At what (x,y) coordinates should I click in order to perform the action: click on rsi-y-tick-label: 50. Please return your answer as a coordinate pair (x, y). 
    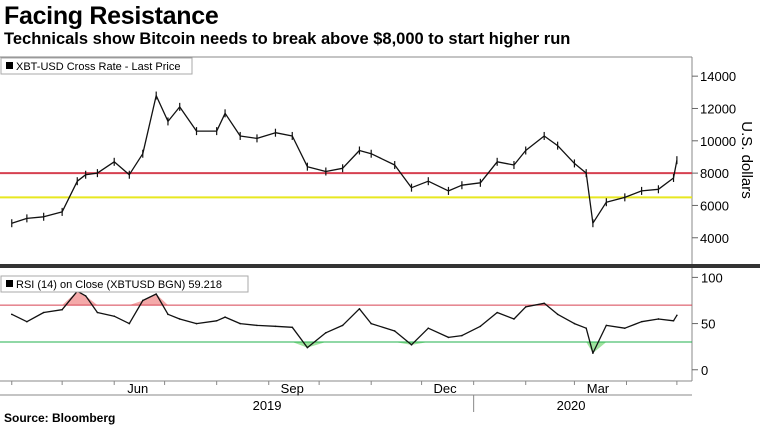
    Looking at the image, I should click on (708, 324).